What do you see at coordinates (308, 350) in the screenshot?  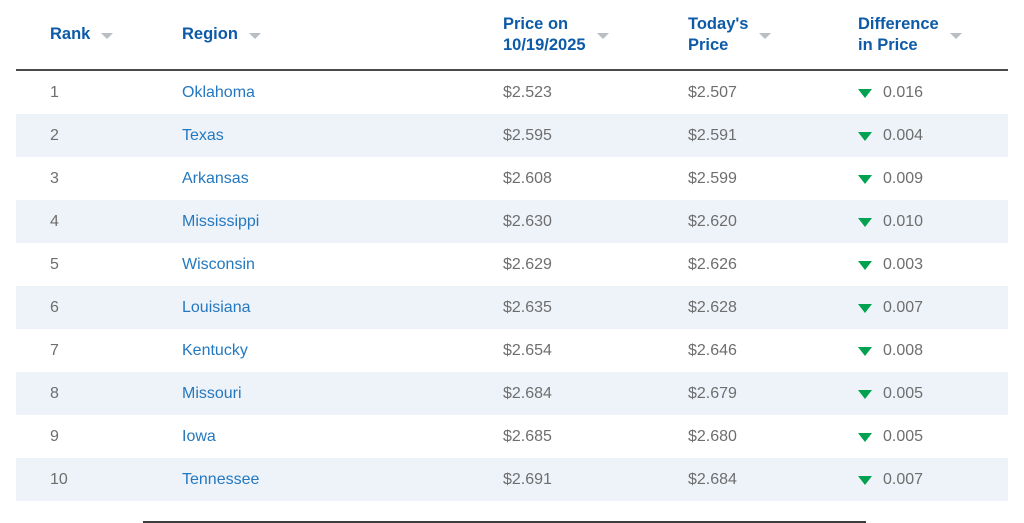 I see `region-cell: Kentucky` at bounding box center [308, 350].